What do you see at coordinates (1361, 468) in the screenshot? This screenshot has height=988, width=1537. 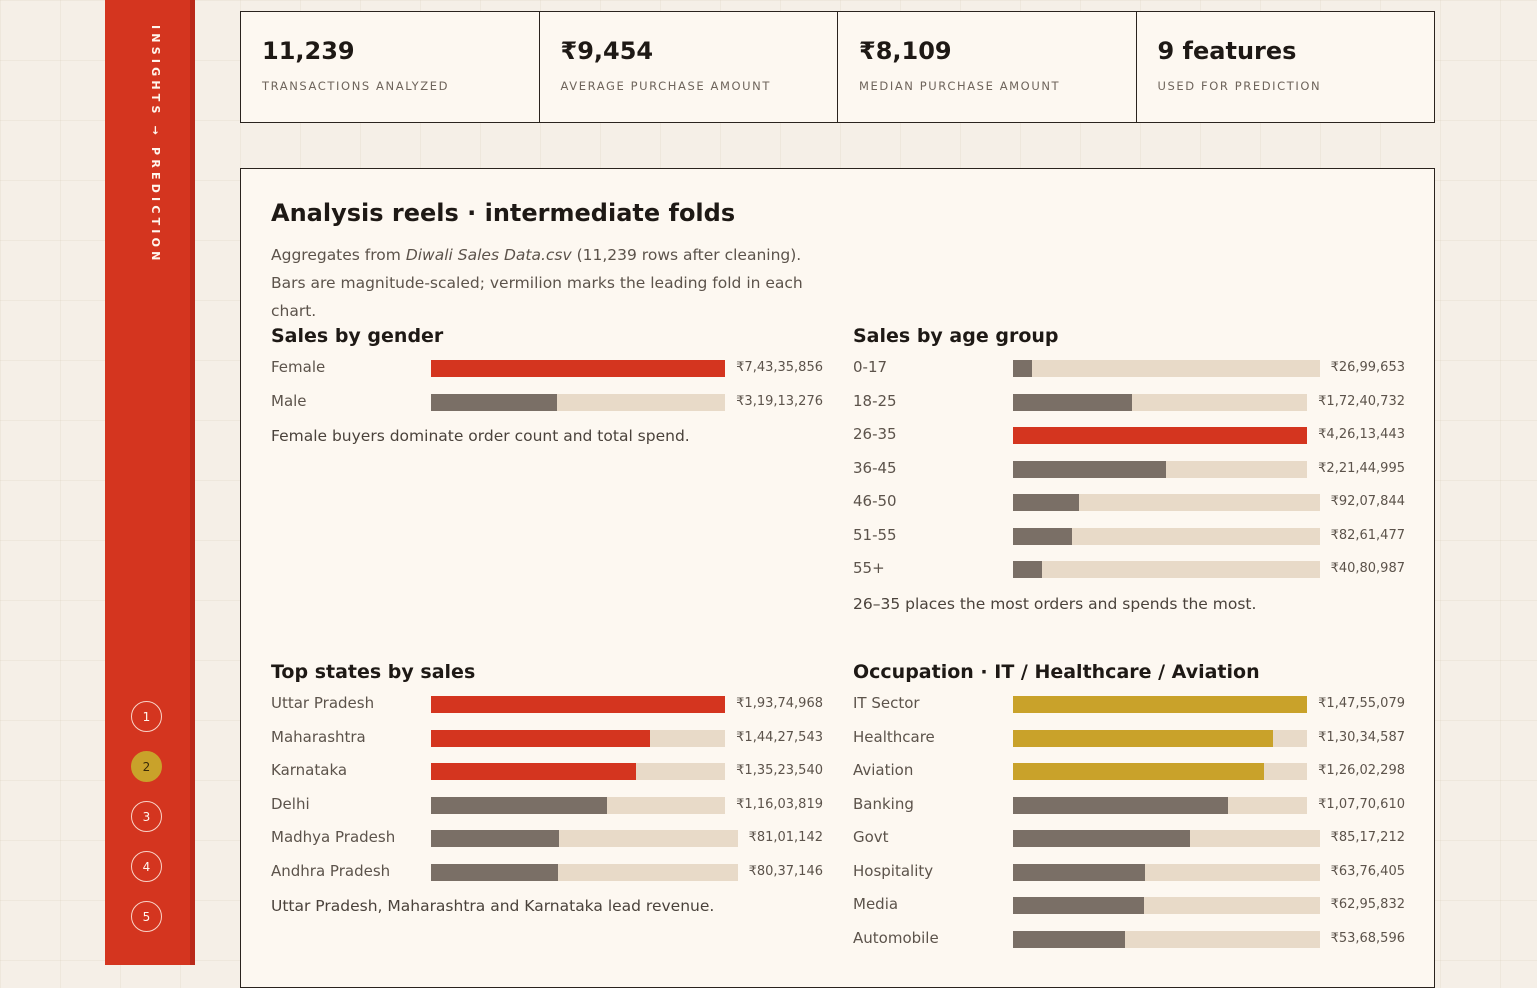 I see `bar-value-label: ₹2,21,44,995` at bounding box center [1361, 468].